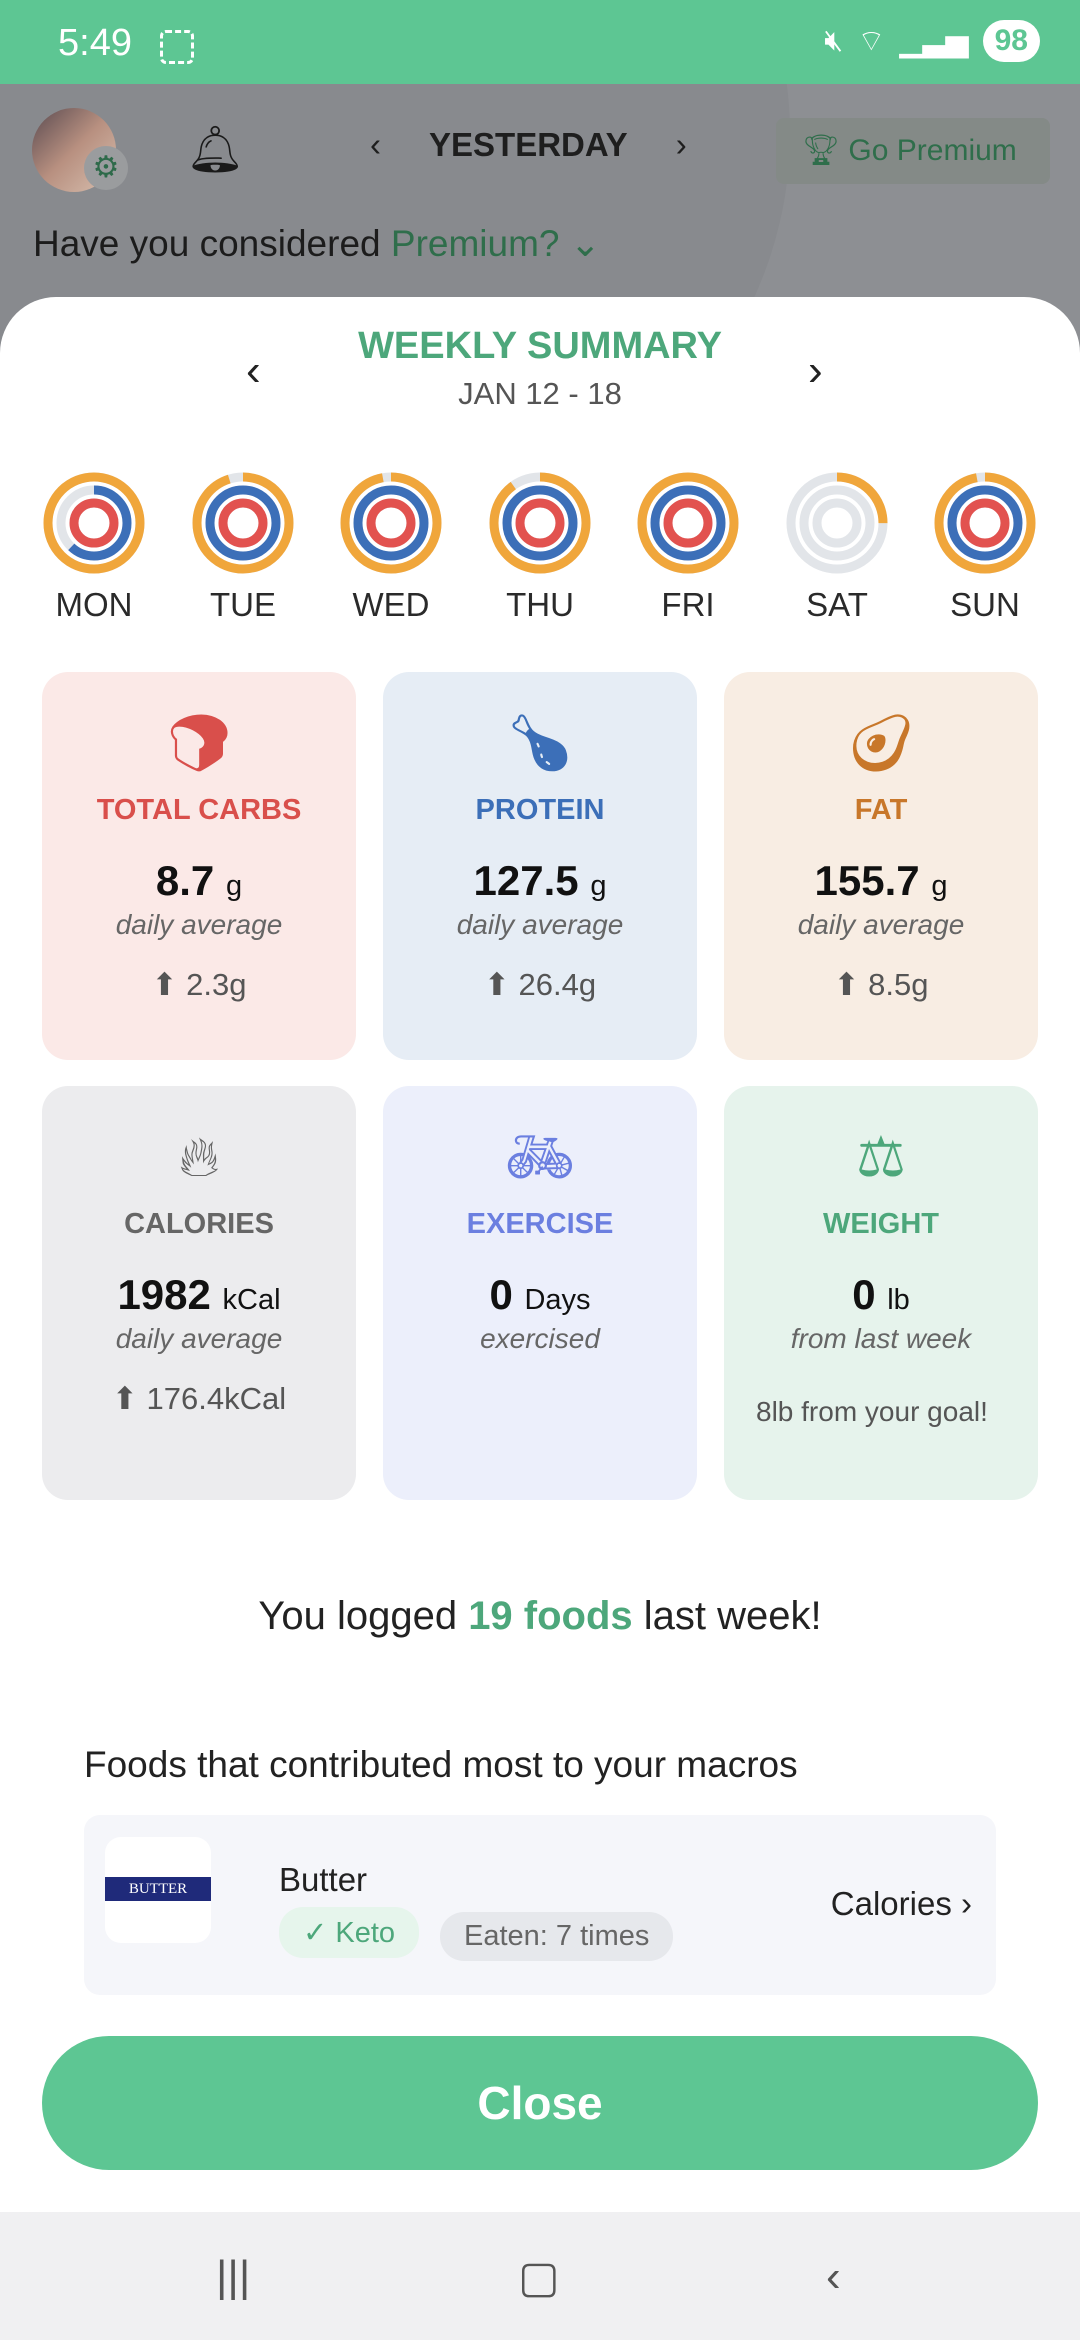 The height and width of the screenshot is (2340, 1080). What do you see at coordinates (834, 40) in the screenshot?
I see `mute-icon: 🔇︎` at bounding box center [834, 40].